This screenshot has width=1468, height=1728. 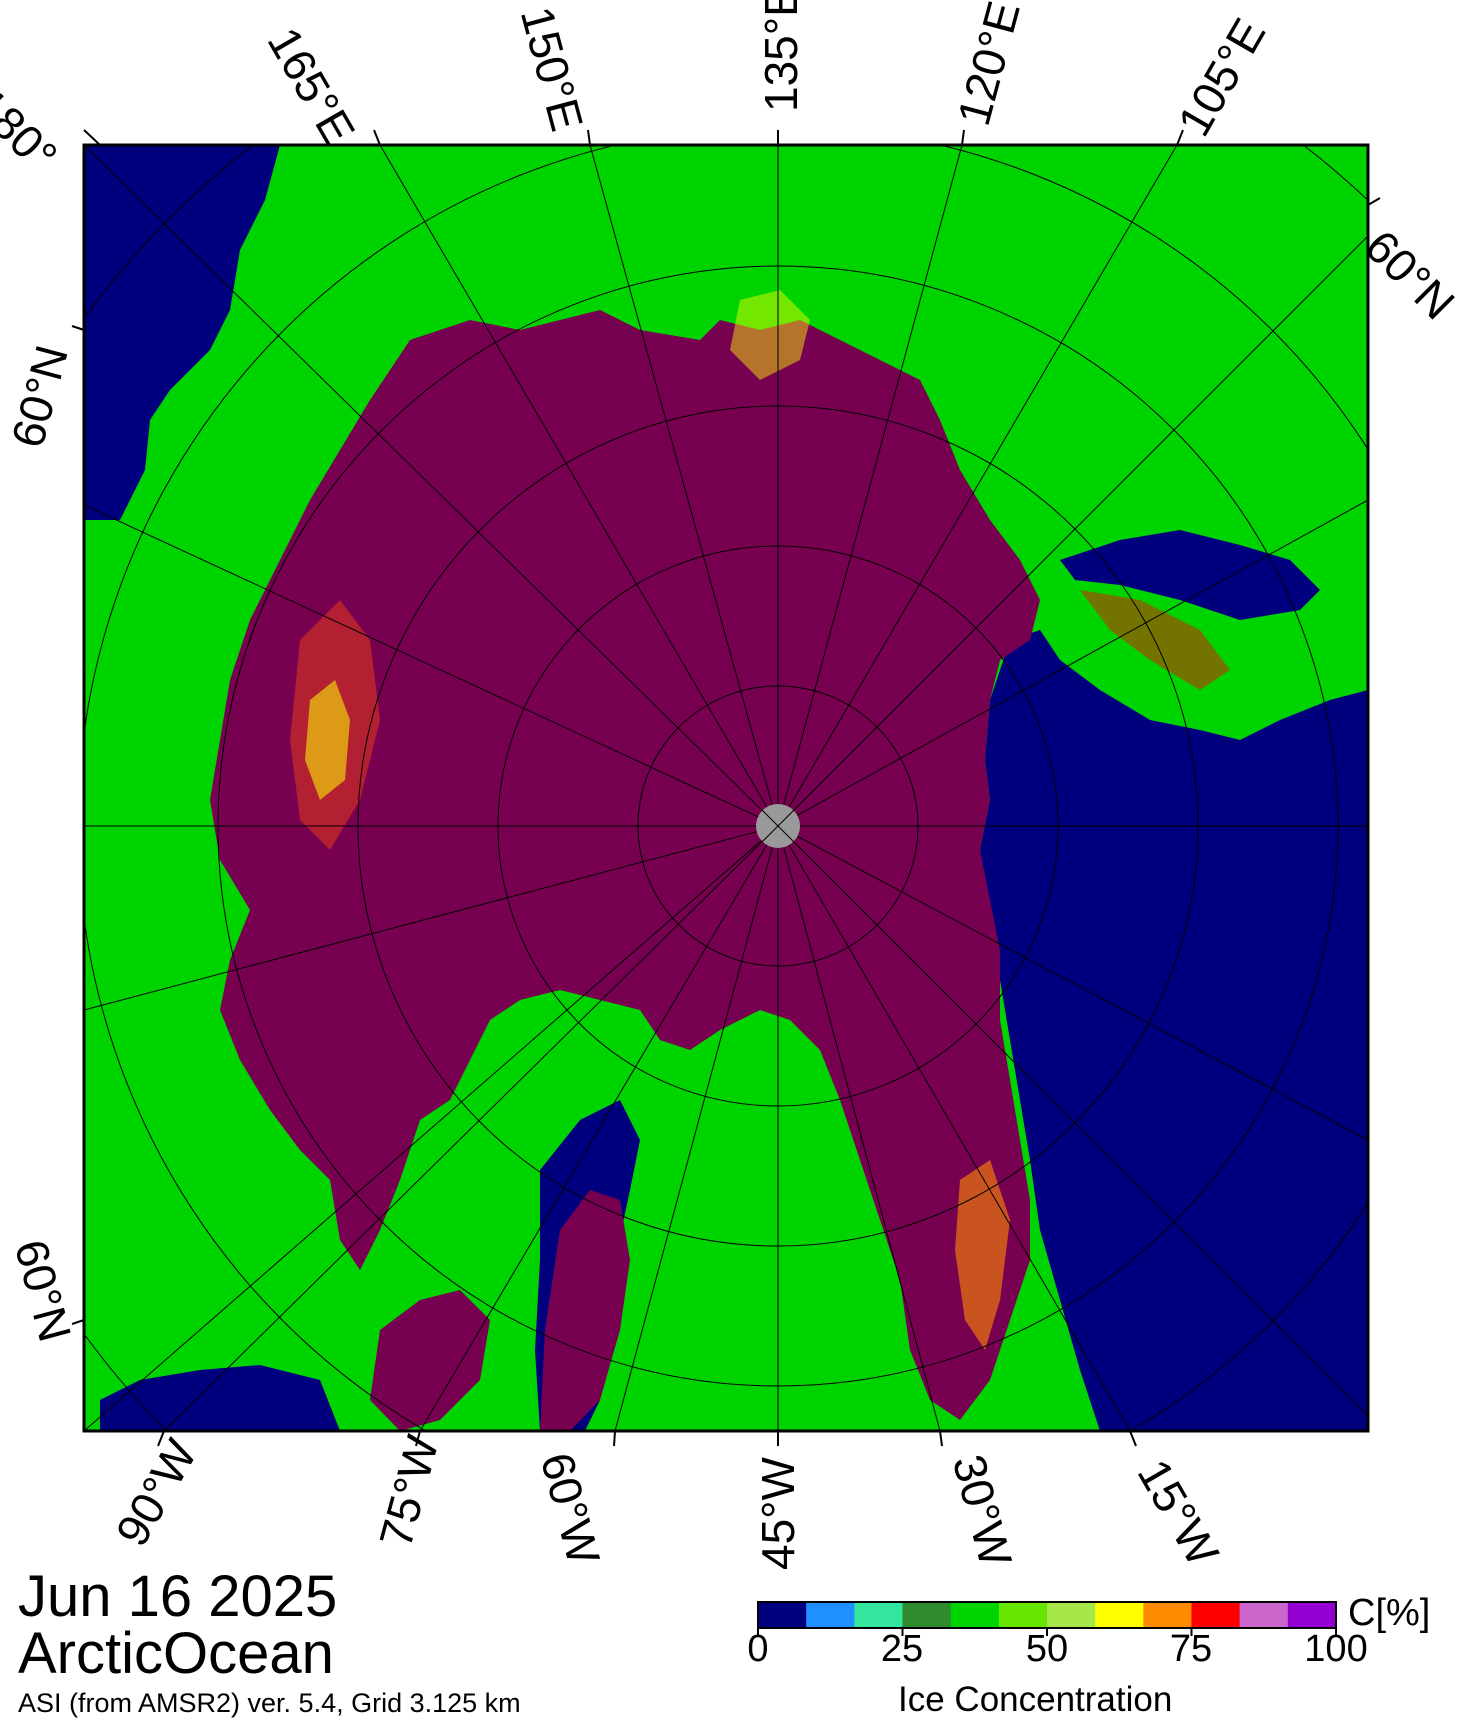 What do you see at coordinates (1047, 1649) in the screenshot?
I see `colorbar-tick-label: 50` at bounding box center [1047, 1649].